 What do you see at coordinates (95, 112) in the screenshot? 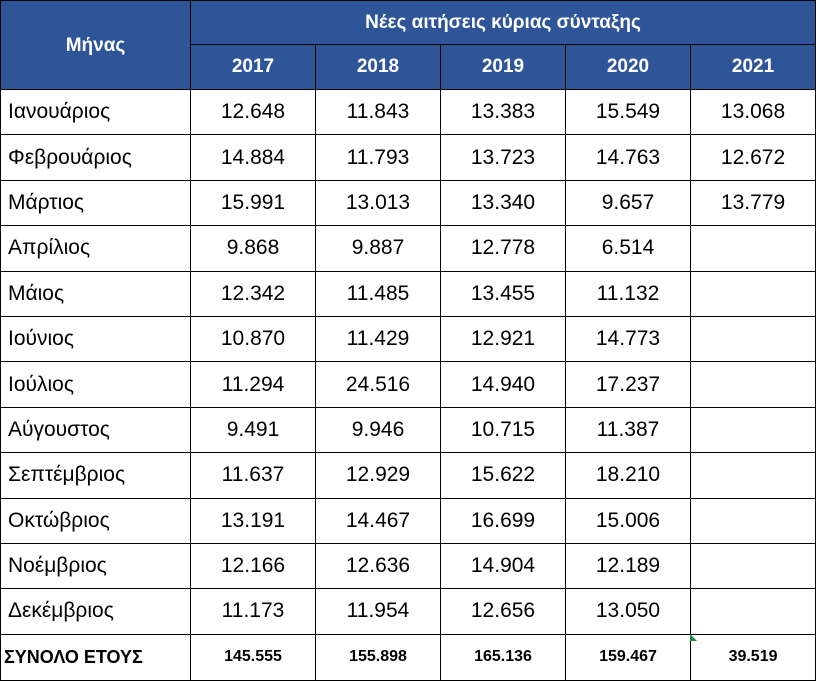
I see `month-cell: Ιανουάριος` at bounding box center [95, 112].